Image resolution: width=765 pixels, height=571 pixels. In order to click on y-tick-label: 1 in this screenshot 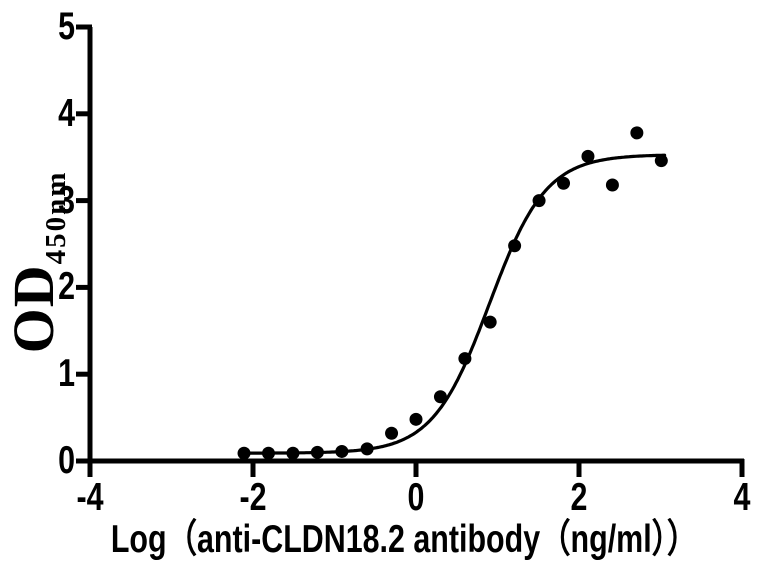, I will do `click(66, 374)`.